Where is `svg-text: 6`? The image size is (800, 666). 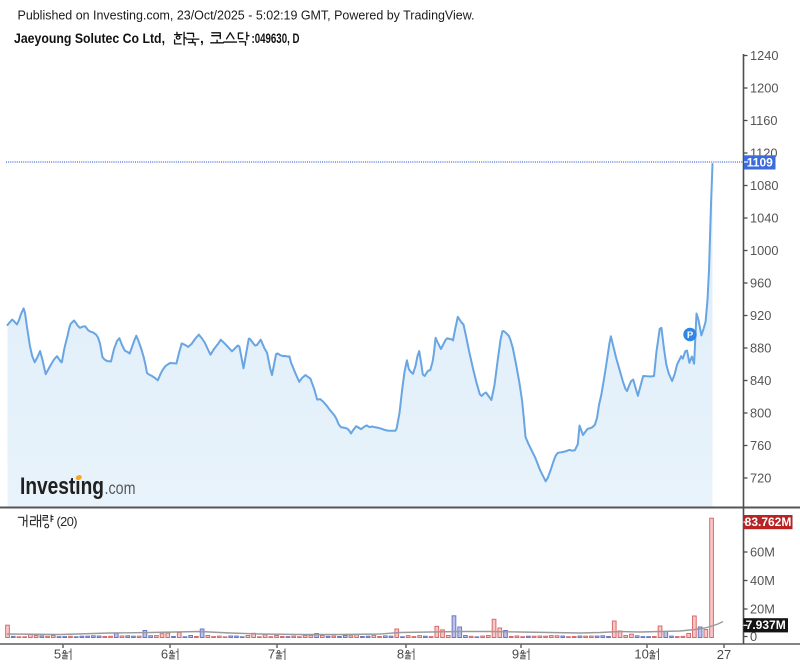 svg-text: 6 is located at coordinates (164, 654).